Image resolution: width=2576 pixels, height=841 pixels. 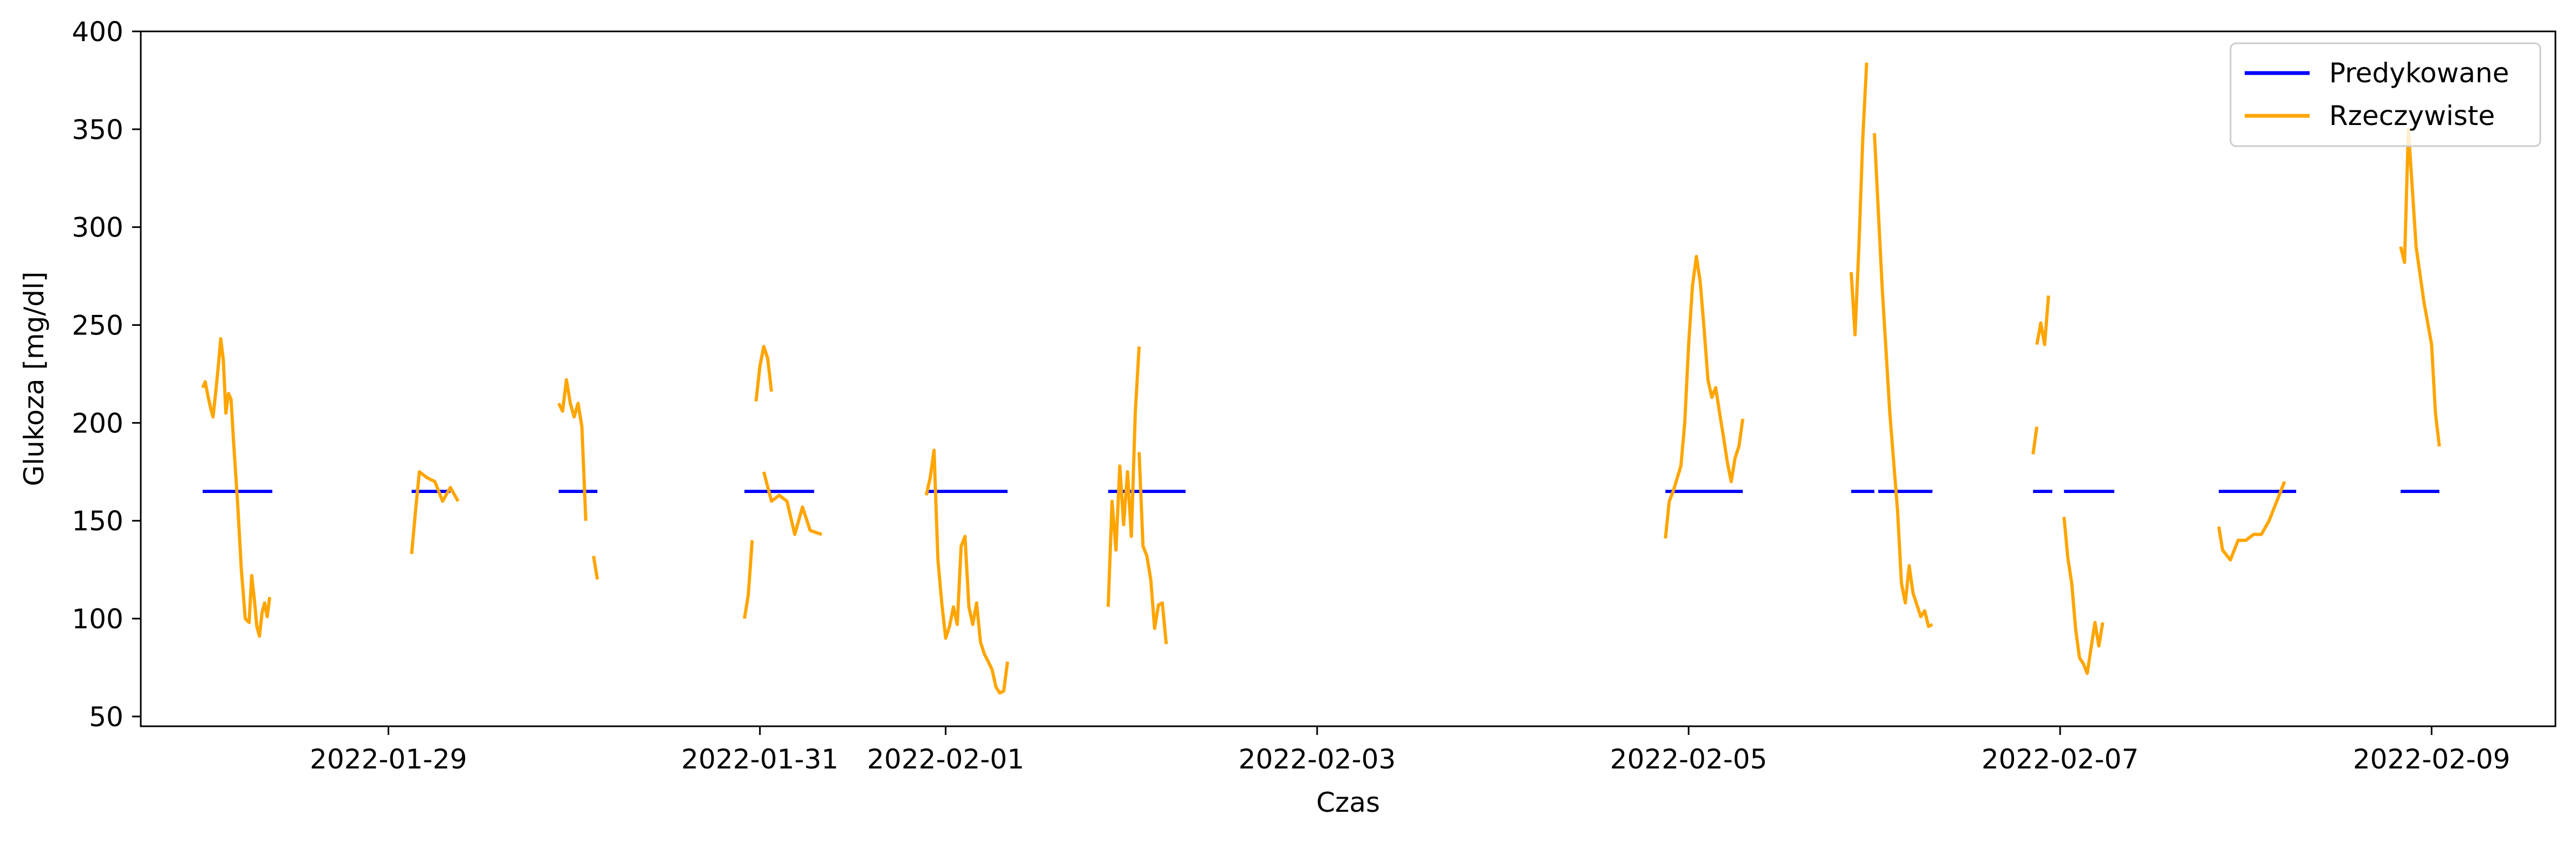 What do you see at coordinates (98, 130) in the screenshot?
I see `y-tick-label: 350` at bounding box center [98, 130].